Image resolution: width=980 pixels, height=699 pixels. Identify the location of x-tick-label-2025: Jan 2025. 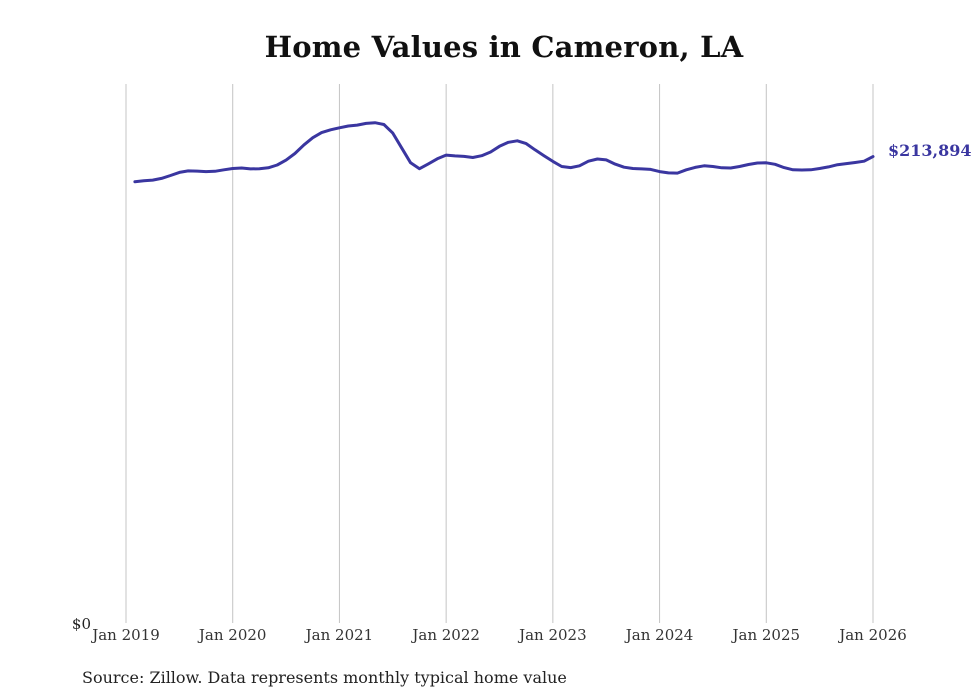
(766, 635).